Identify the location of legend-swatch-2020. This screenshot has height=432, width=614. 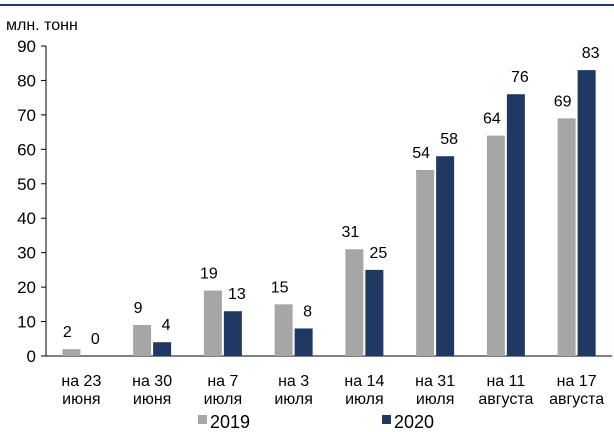
(386, 419).